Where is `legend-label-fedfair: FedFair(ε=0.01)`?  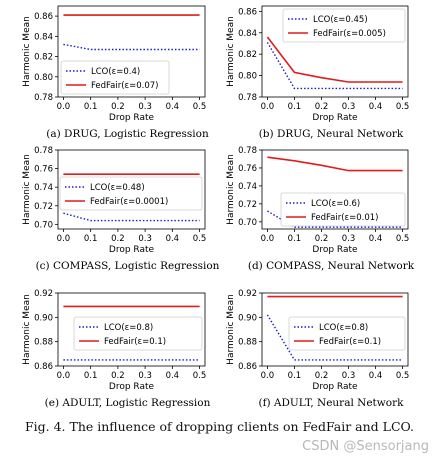 legend-label-fedfair: FedFair(ε=0.01) is located at coordinates (345, 218).